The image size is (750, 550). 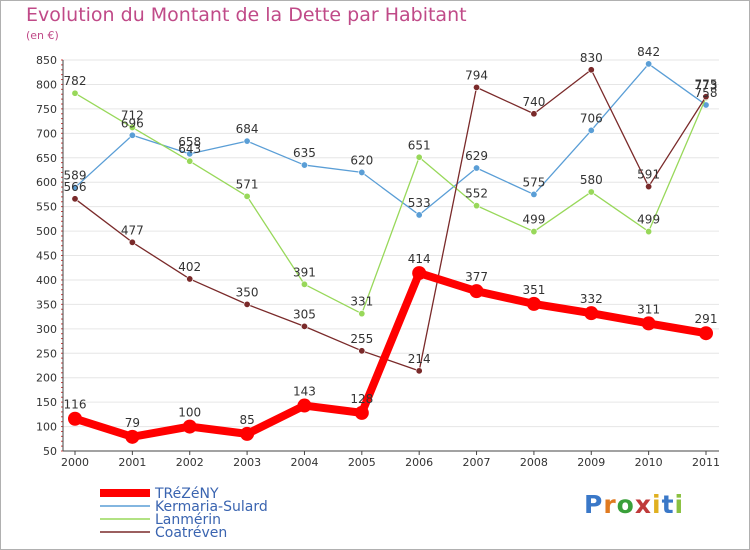 I want to click on y-tick-label: 650, so click(x=46, y=158).